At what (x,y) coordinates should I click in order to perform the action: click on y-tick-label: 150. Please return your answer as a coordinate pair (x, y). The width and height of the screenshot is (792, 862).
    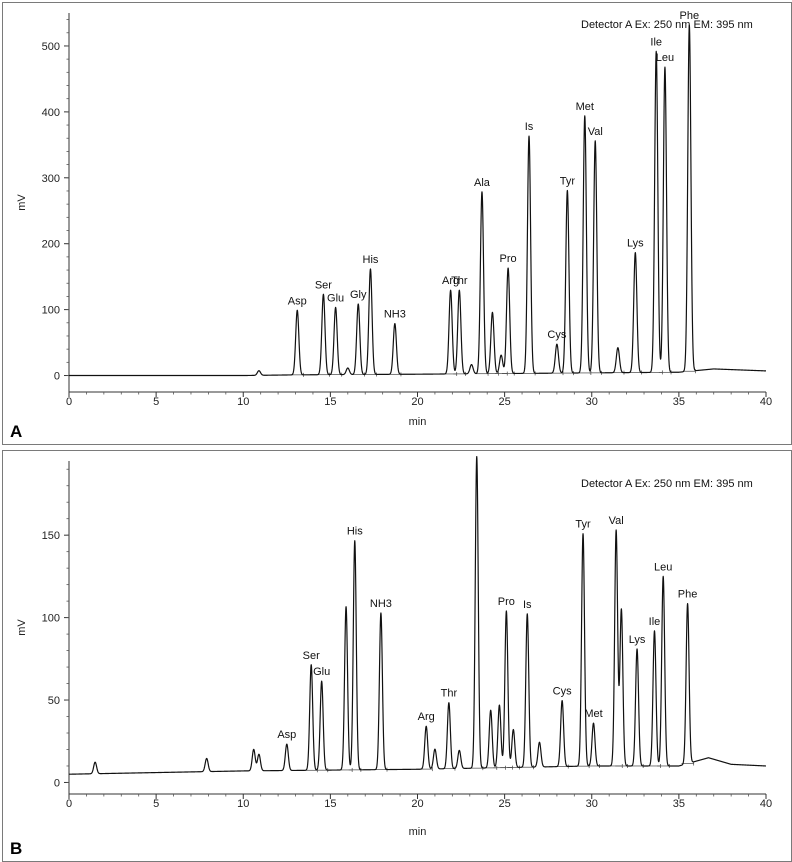
    Looking at the image, I should click on (51, 536).